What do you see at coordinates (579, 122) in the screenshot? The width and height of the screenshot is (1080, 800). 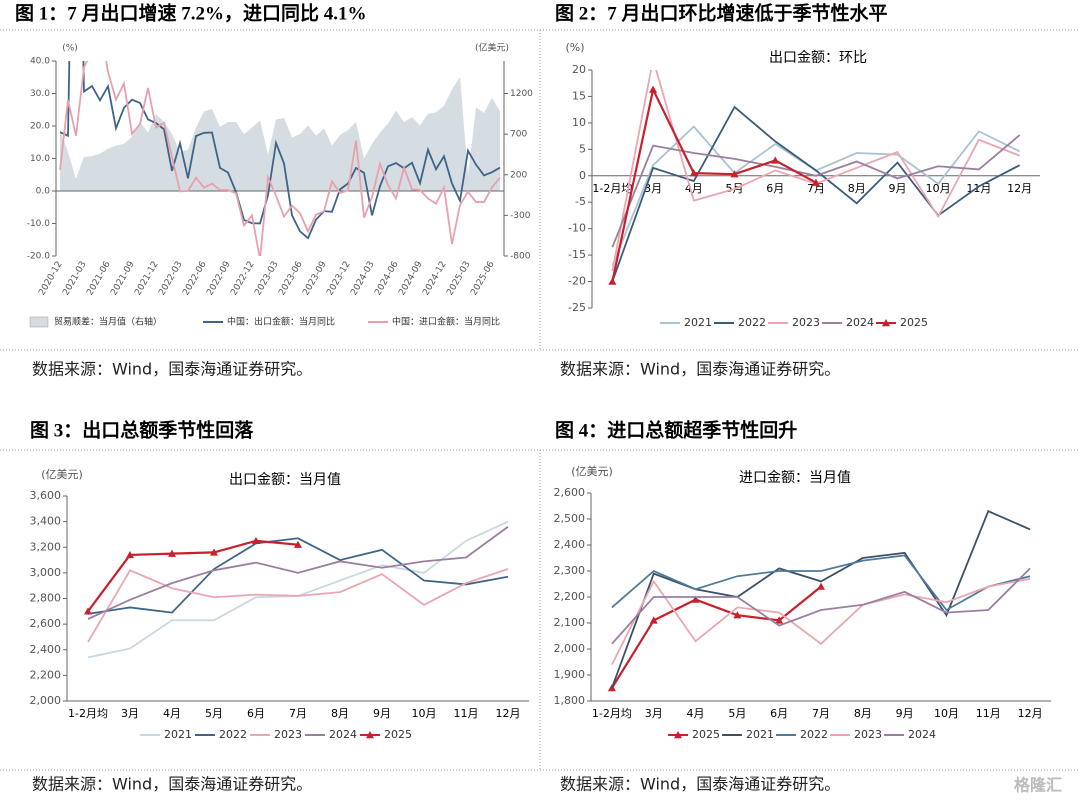 I see `y-tick-label: 10` at bounding box center [579, 122].